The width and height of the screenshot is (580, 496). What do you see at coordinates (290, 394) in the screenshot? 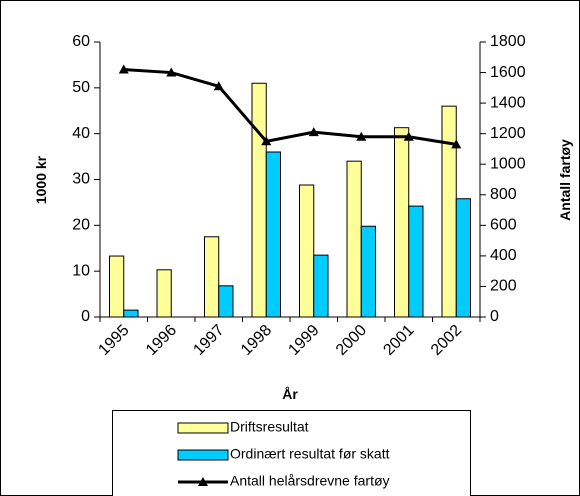
I see `x-axis-title: År` at bounding box center [290, 394].